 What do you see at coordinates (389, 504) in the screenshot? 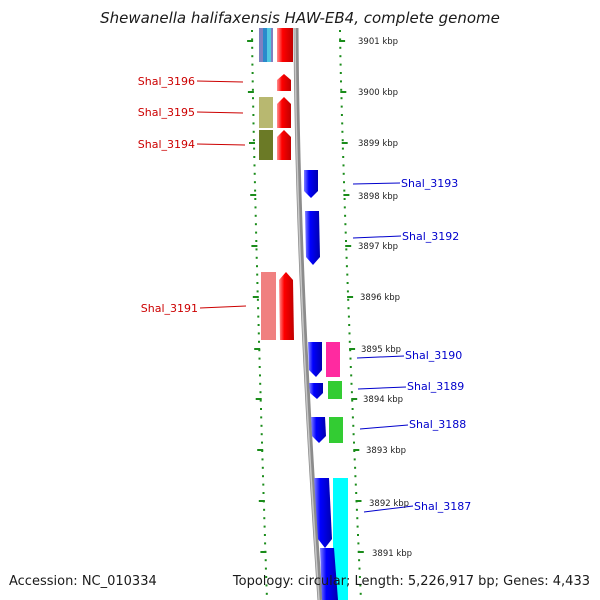
I see `scale-label: 3892 kbp` at bounding box center [389, 504].